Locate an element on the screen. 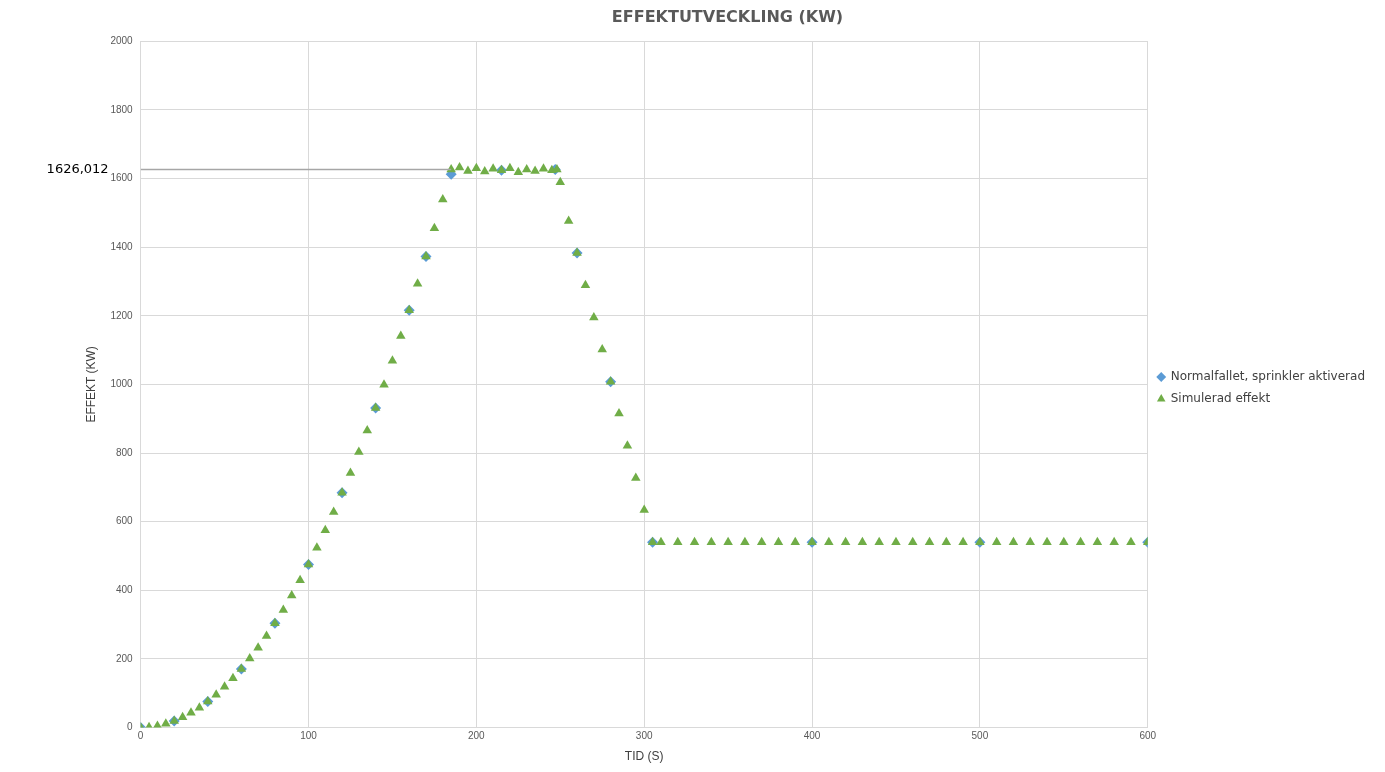 The width and height of the screenshot is (1385, 772). y-tick-label: 1000 is located at coordinates (122, 384).